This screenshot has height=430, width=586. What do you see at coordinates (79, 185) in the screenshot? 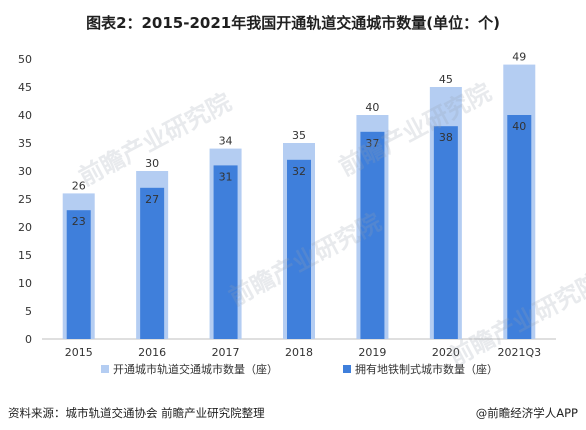
I see `data-label-total: 26` at bounding box center [79, 185].